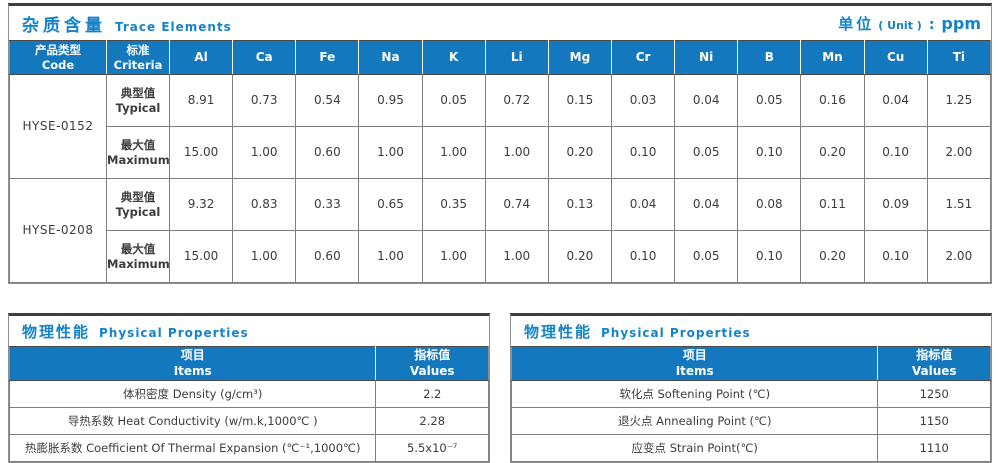  What do you see at coordinates (58, 64) in the screenshot?
I see `column-header-code-en: Code` at bounding box center [58, 64].